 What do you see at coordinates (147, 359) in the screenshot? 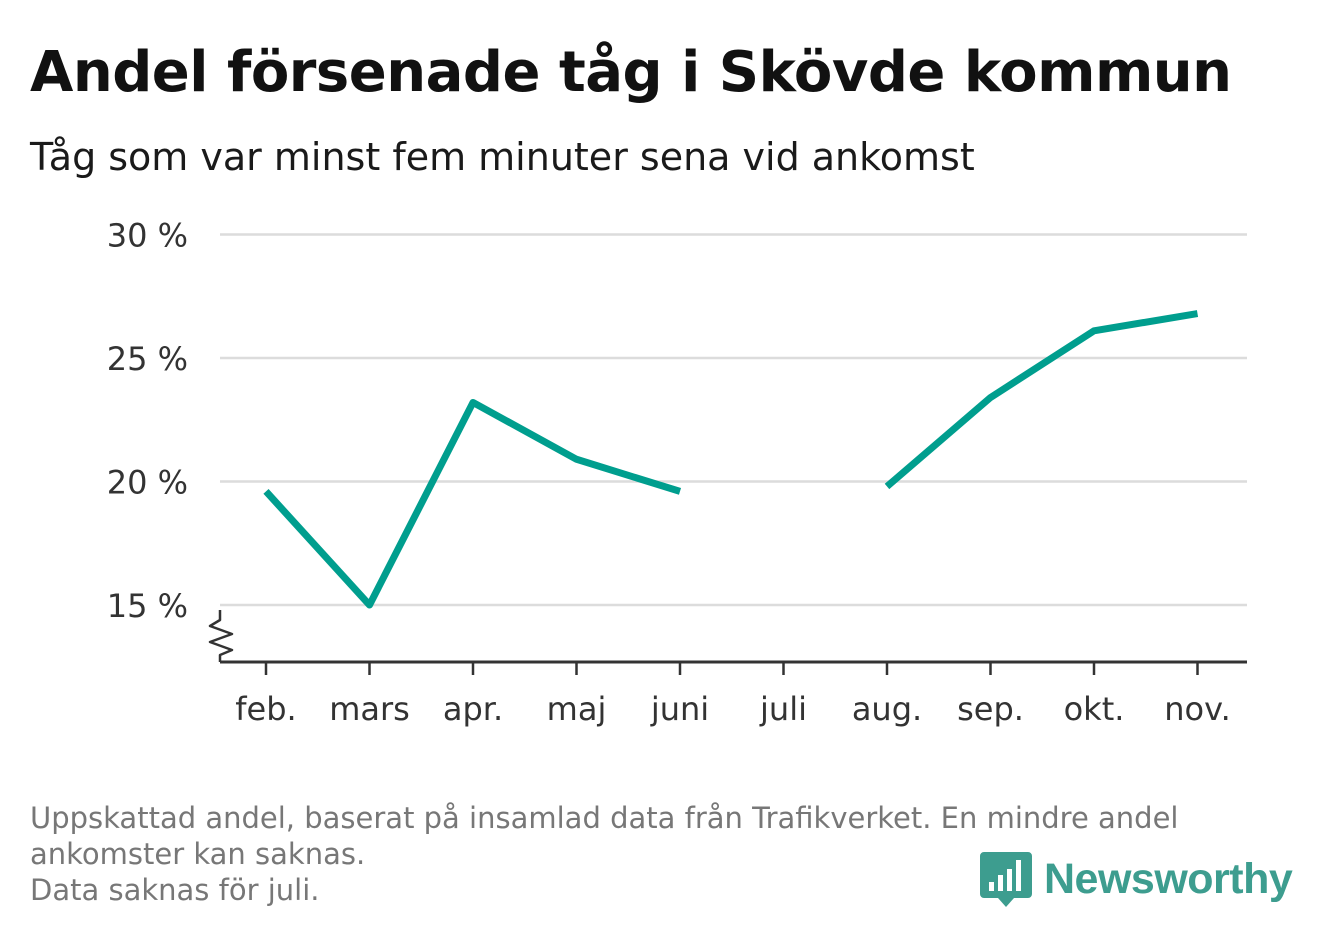
I see `y-tick-label: 25 %` at bounding box center [147, 359].